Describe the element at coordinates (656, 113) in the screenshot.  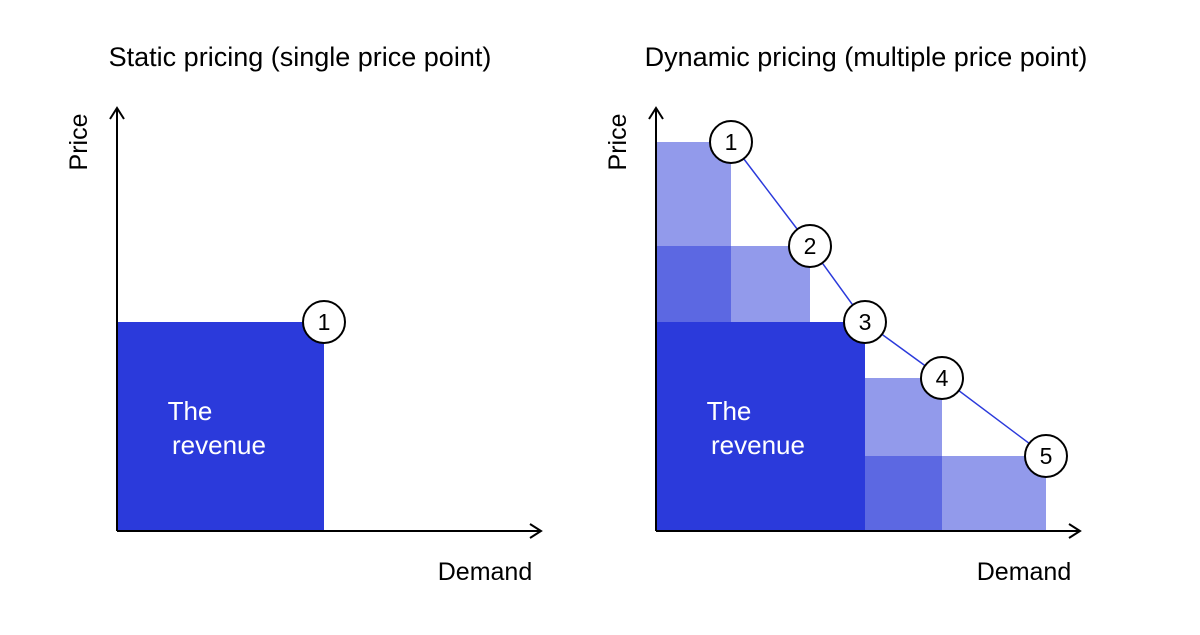
I see `dynamic-y-arrow-icon` at that location.